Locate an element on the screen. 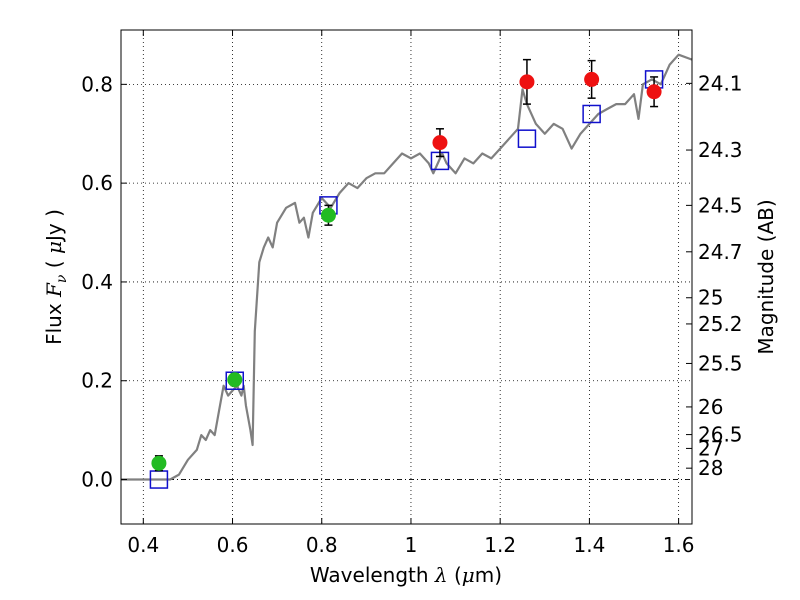 The image size is (800, 600). y-axis-unit: Jy ) is located at coordinates (54, 226).